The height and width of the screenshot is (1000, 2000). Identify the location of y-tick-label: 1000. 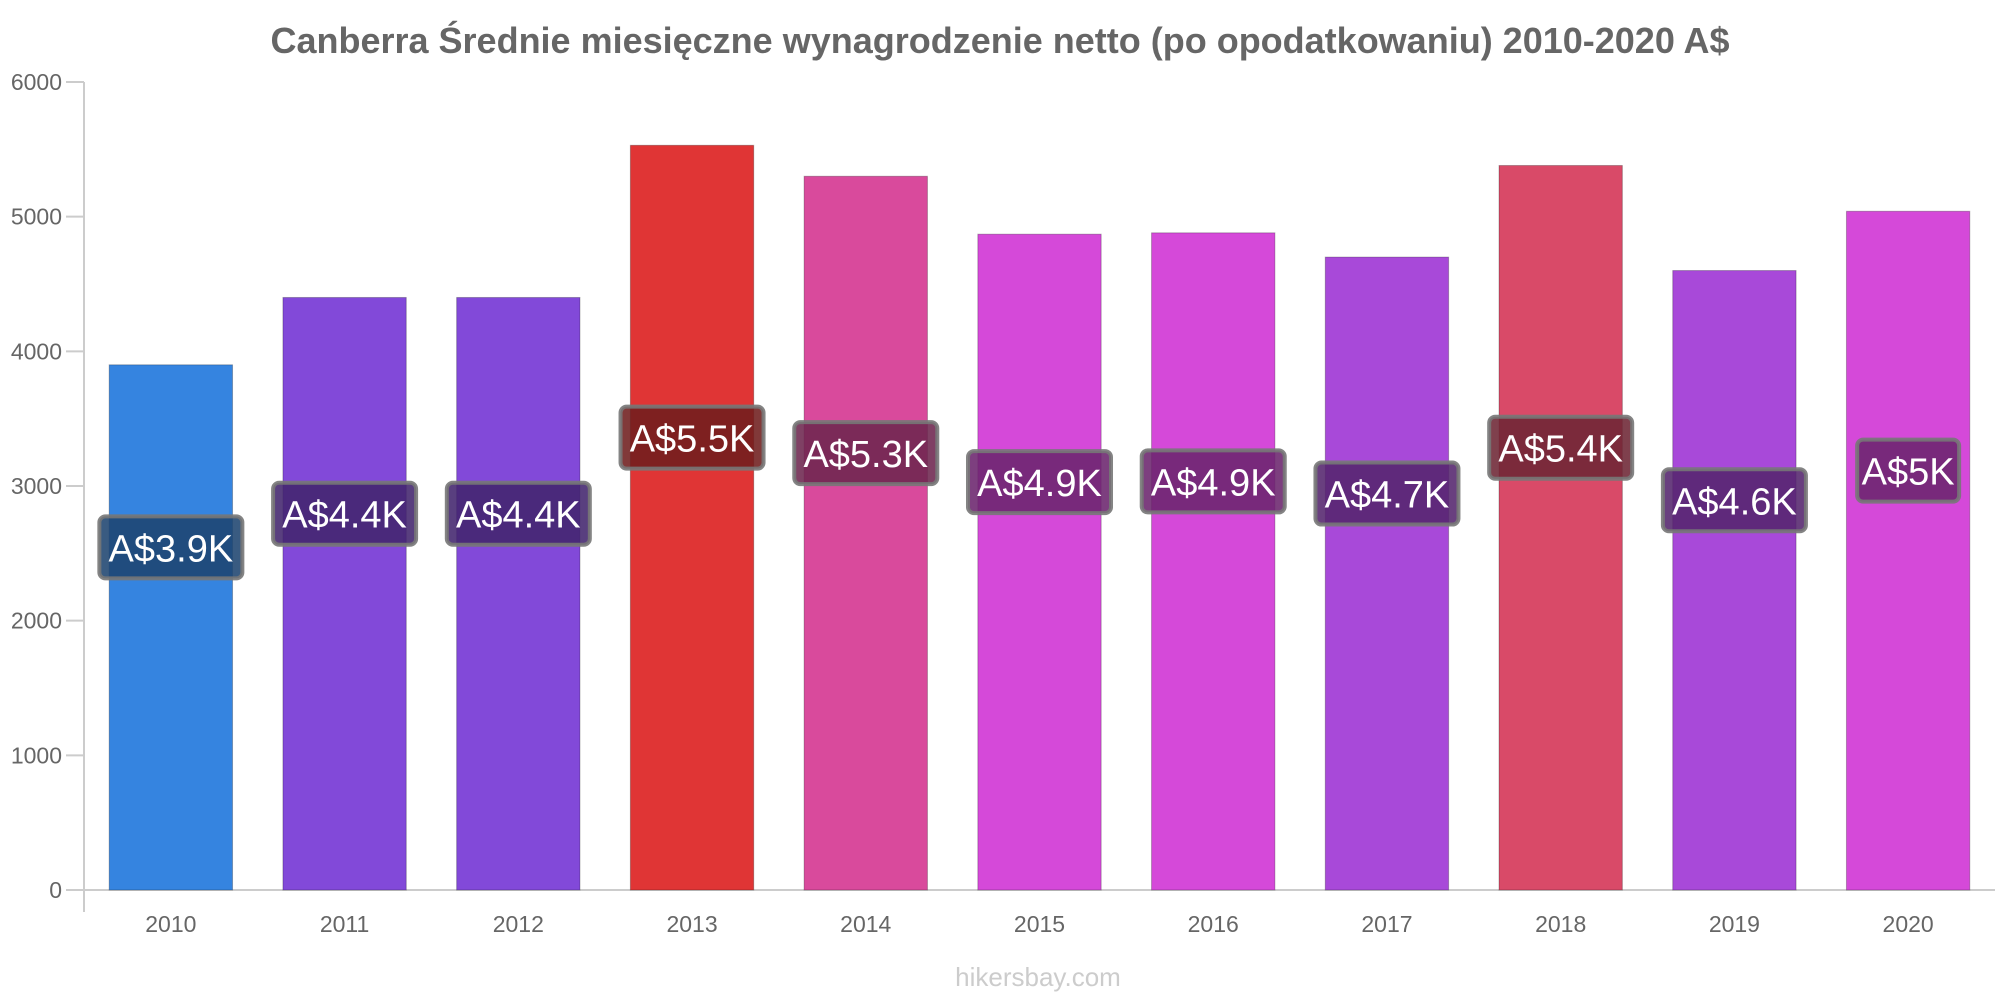
(36, 755).